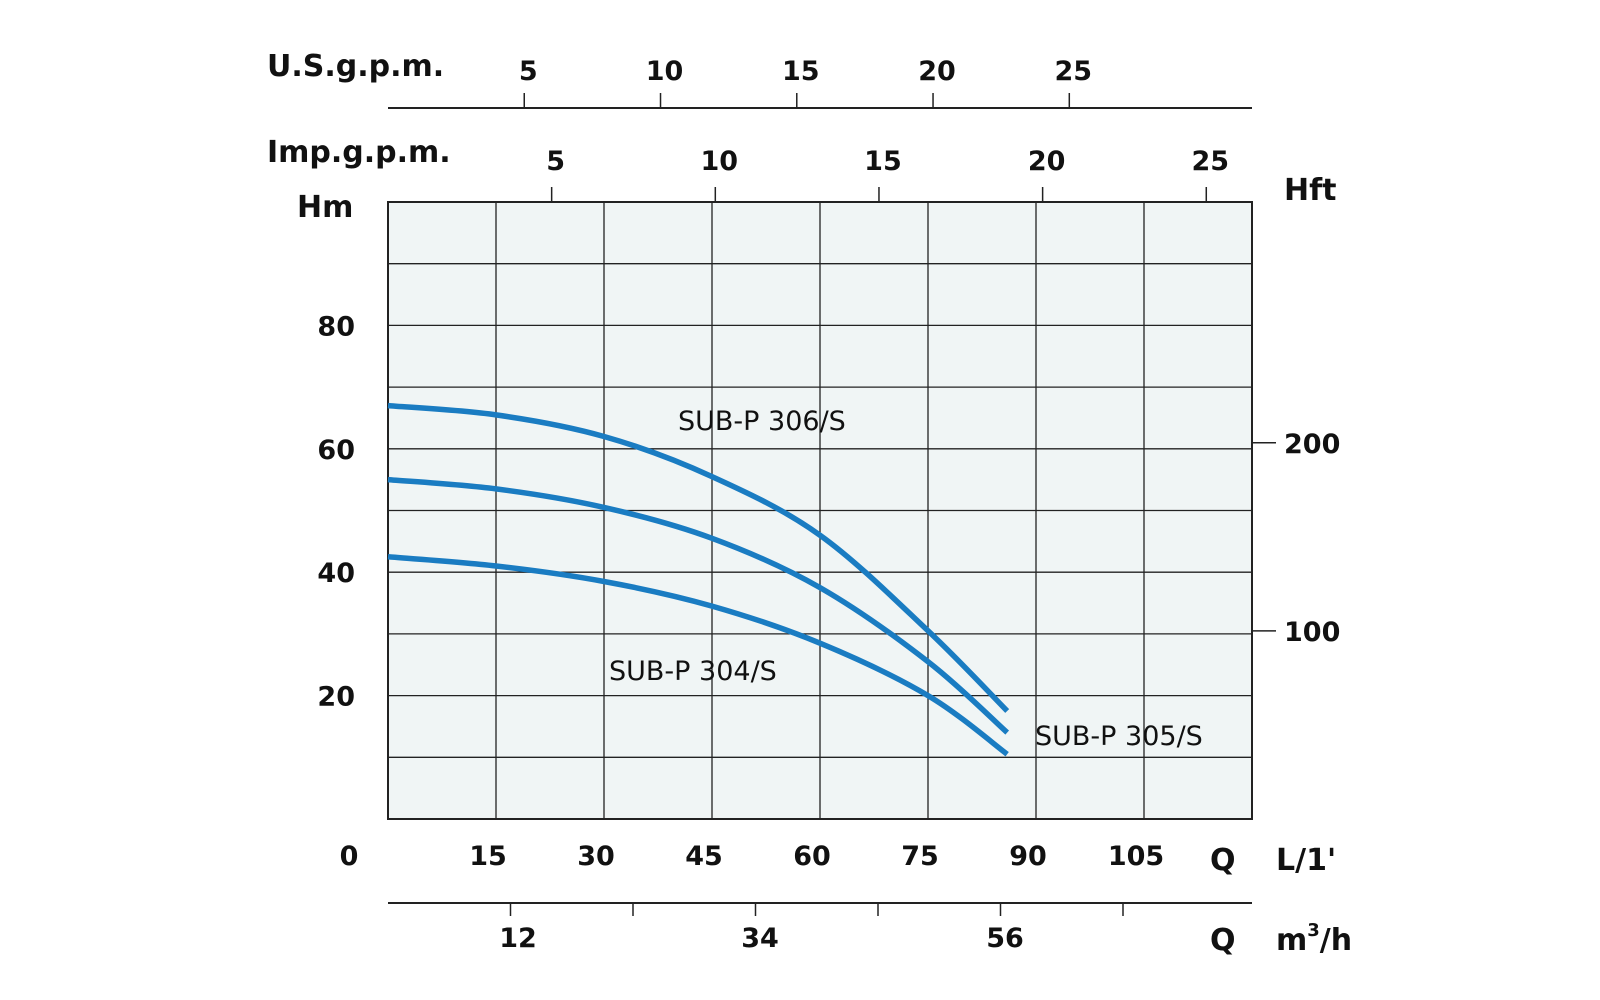 The width and height of the screenshot is (1600, 1000). What do you see at coordinates (801, 71) in the screenshot?
I see `us-gpm-tick-label: 15` at bounding box center [801, 71].